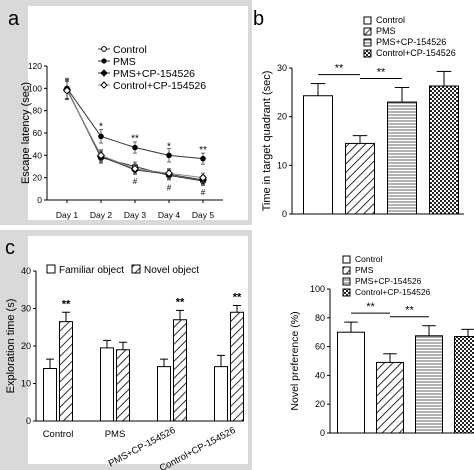 Image resolution: width=474 pixels, height=470 pixels. What do you see at coordinates (115, 434) in the screenshot?
I see `x-tick-label: PMS` at bounding box center [115, 434].